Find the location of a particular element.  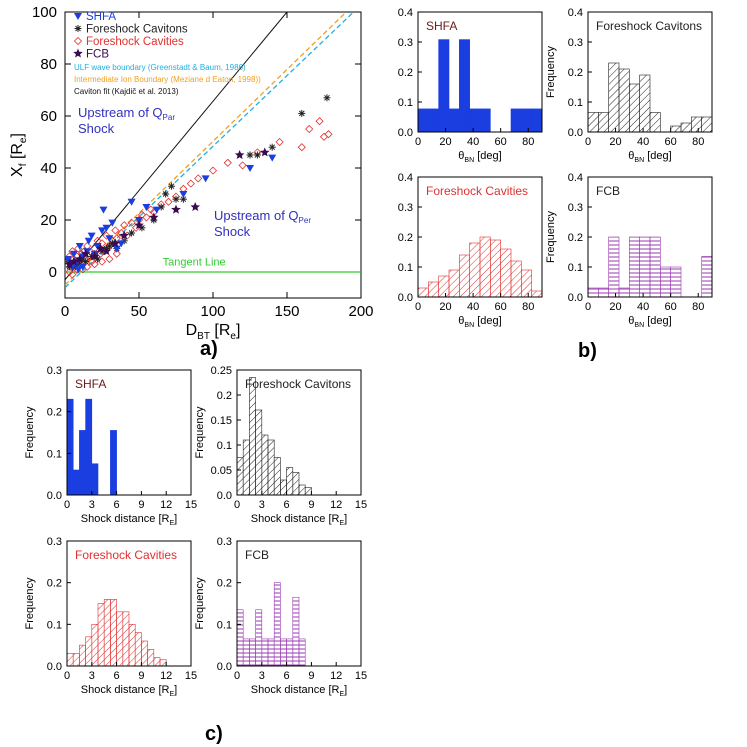

x-tick-label: 12 is located at coordinates (166, 505).